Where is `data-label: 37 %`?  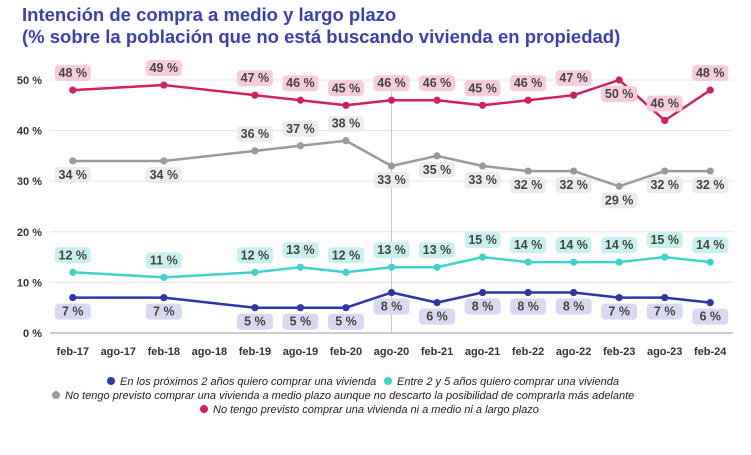
data-label: 37 % is located at coordinates (300, 129).